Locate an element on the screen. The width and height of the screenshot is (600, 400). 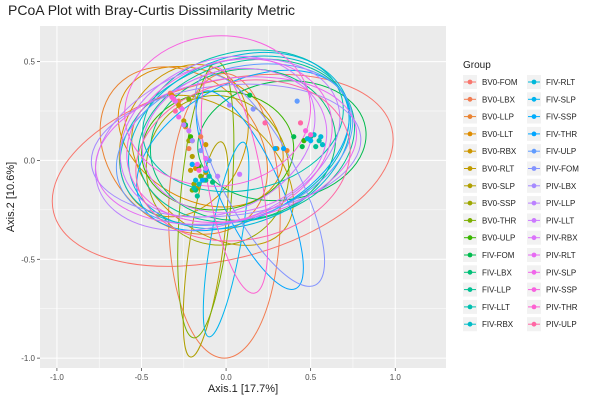
legend-item-bv0-thr: BV0-THR is located at coordinates (489, 220).